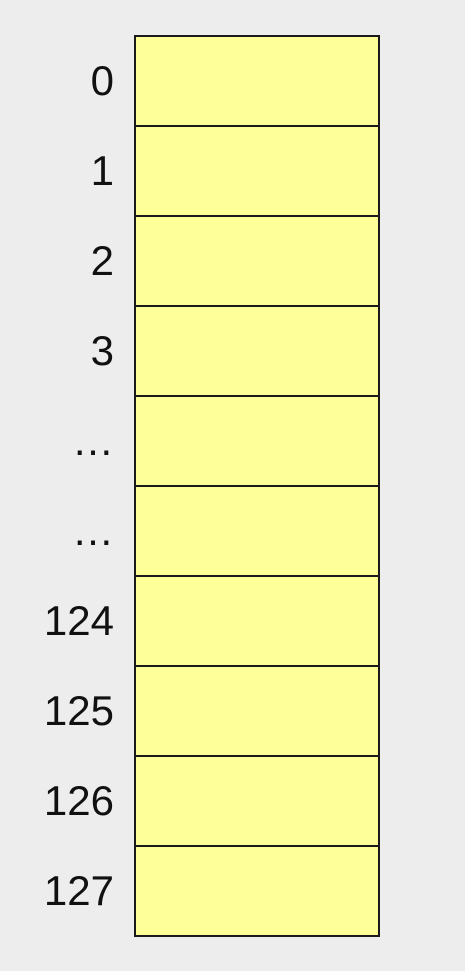 This screenshot has width=465, height=971. What do you see at coordinates (78, 710) in the screenshot?
I see `index-label: 125` at bounding box center [78, 710].